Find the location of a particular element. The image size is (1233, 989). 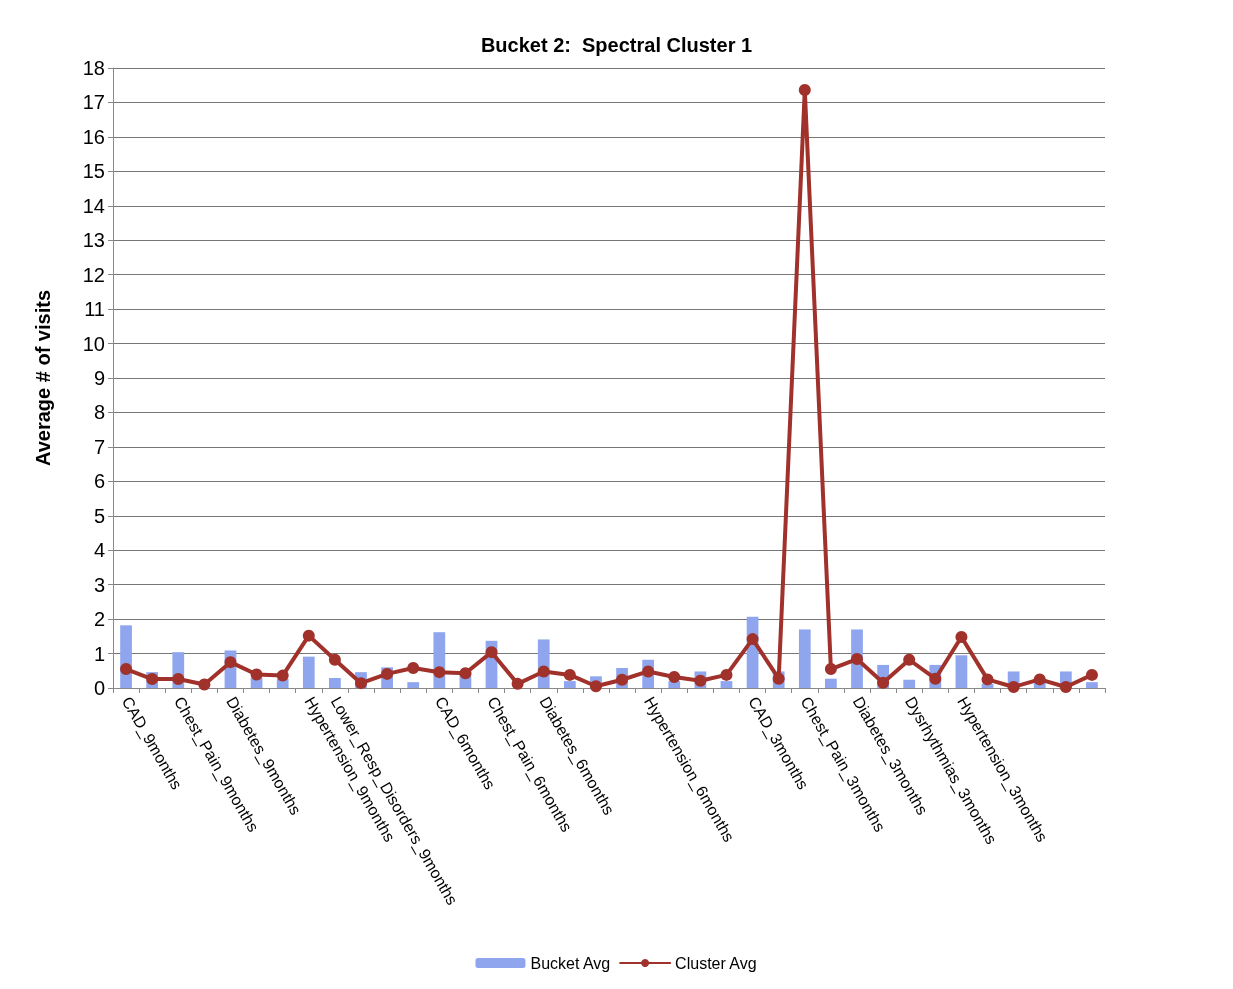

y-tick-label: 9 is located at coordinates (99, 378).